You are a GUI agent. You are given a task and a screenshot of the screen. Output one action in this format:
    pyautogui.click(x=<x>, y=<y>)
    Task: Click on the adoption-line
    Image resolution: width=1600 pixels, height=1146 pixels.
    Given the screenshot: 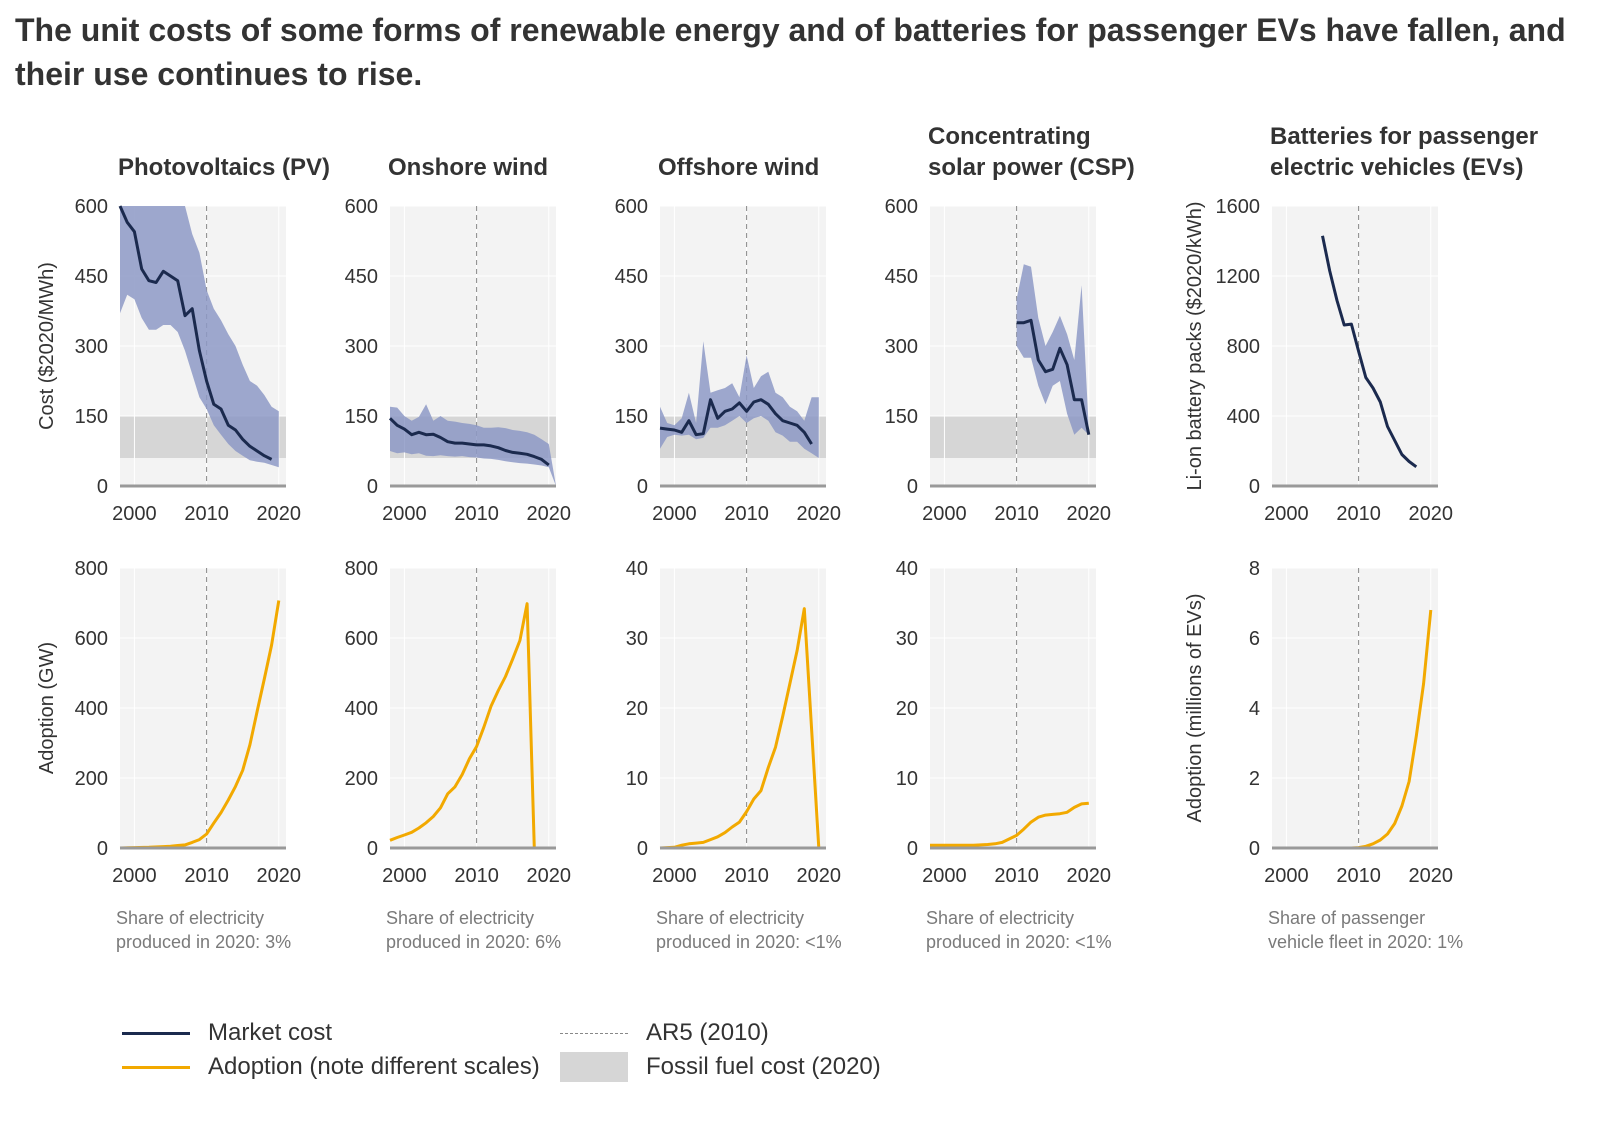 What is the action you would take?
    pyautogui.click(x=740, y=728)
    